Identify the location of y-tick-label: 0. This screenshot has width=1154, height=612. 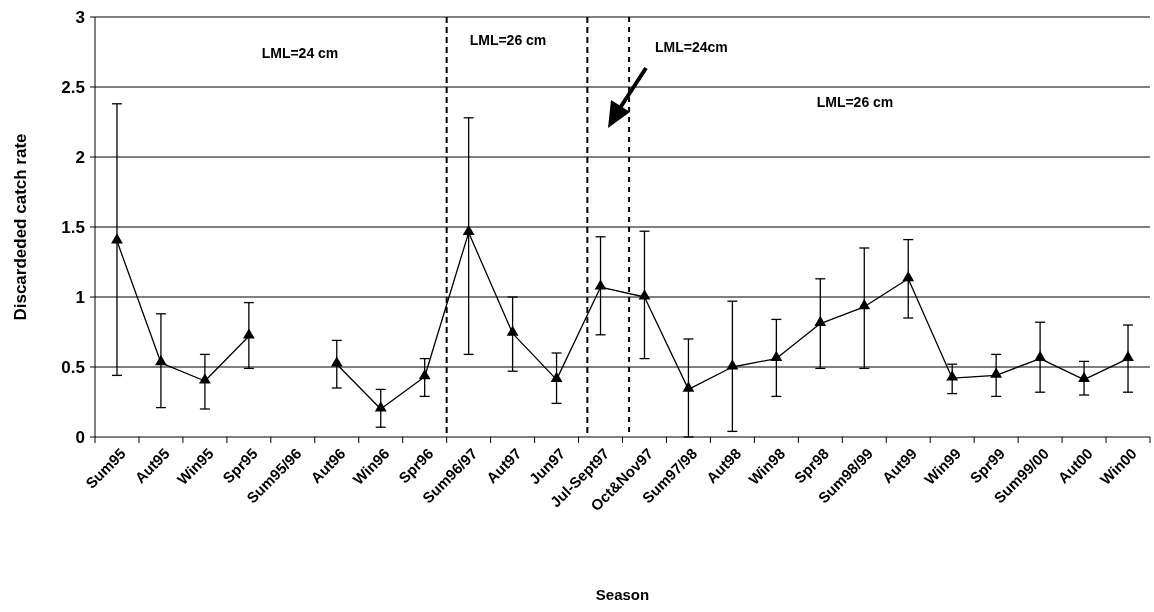
(80, 437).